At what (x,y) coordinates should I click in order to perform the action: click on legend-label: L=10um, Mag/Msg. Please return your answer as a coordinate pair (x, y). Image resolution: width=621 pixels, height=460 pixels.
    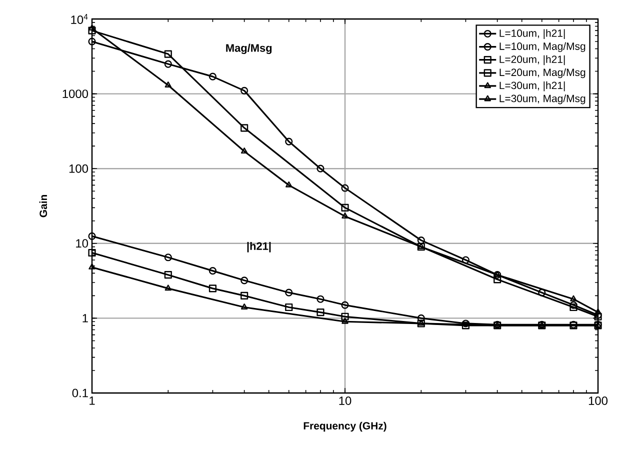
    Looking at the image, I should click on (543, 47).